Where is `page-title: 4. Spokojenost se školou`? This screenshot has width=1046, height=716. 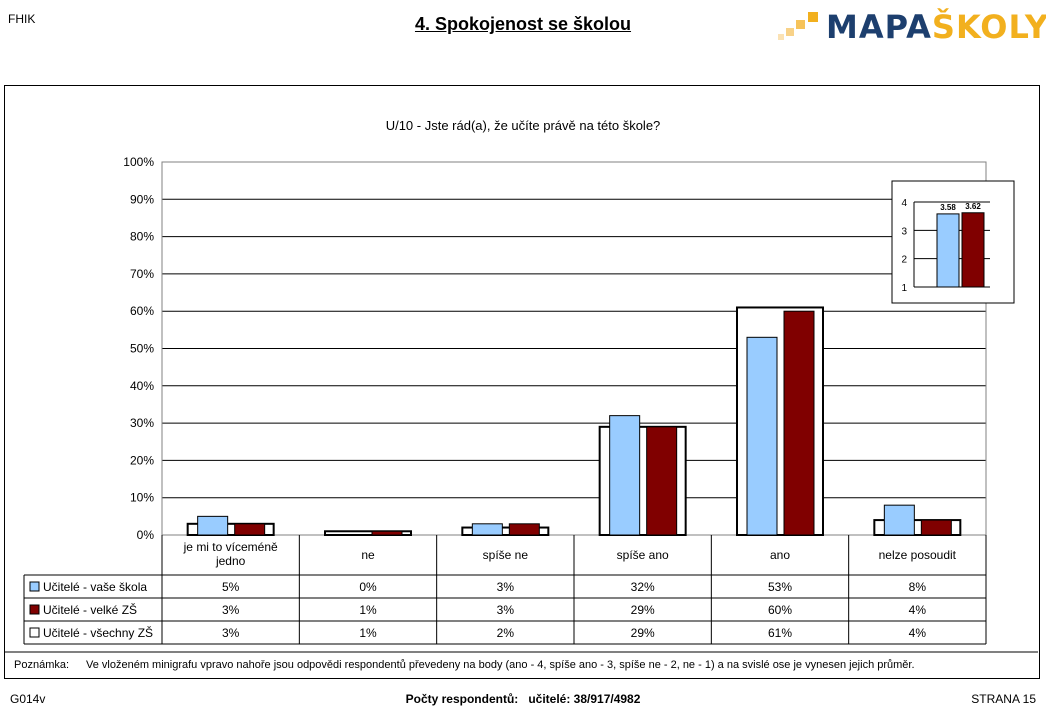 page-title: 4. Spokojenost se školou is located at coordinates (523, 24).